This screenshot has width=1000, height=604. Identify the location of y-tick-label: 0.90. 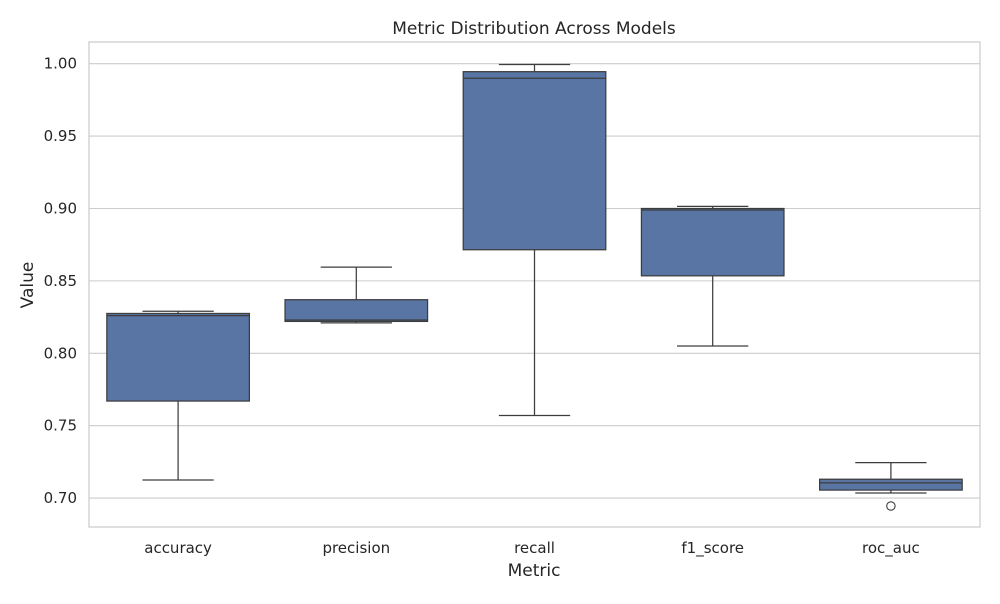
(60, 208).